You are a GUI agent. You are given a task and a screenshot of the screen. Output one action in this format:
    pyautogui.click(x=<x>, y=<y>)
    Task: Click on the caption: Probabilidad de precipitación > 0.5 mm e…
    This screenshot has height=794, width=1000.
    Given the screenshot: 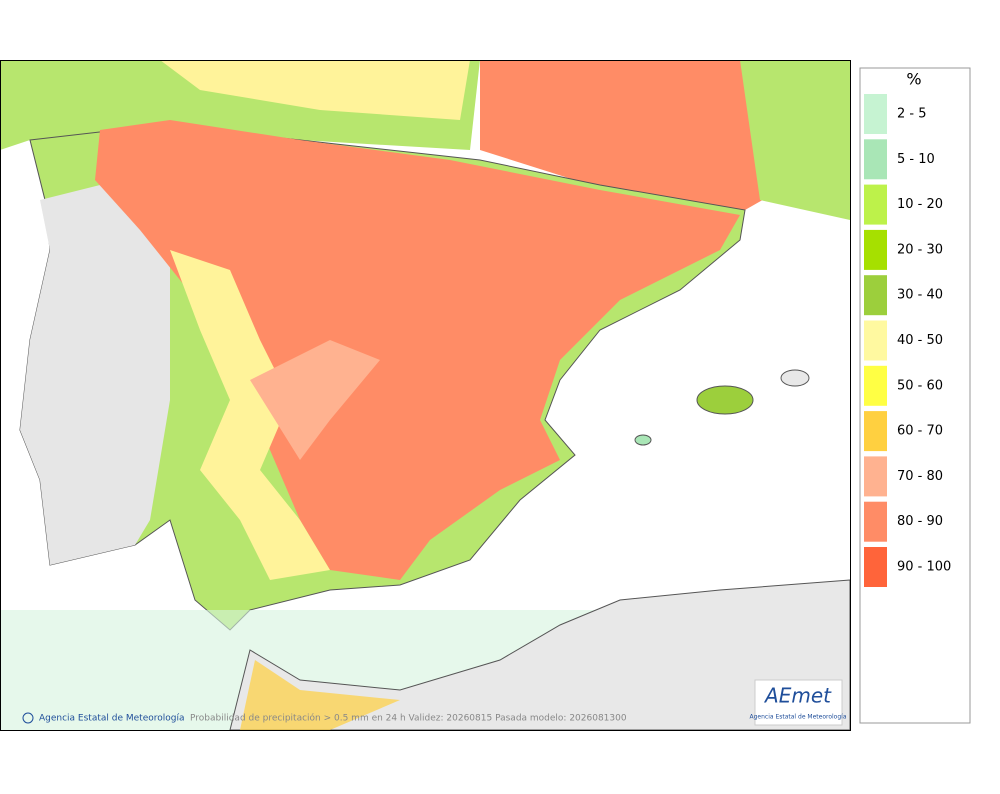 What is the action you would take?
    pyautogui.click(x=408, y=718)
    